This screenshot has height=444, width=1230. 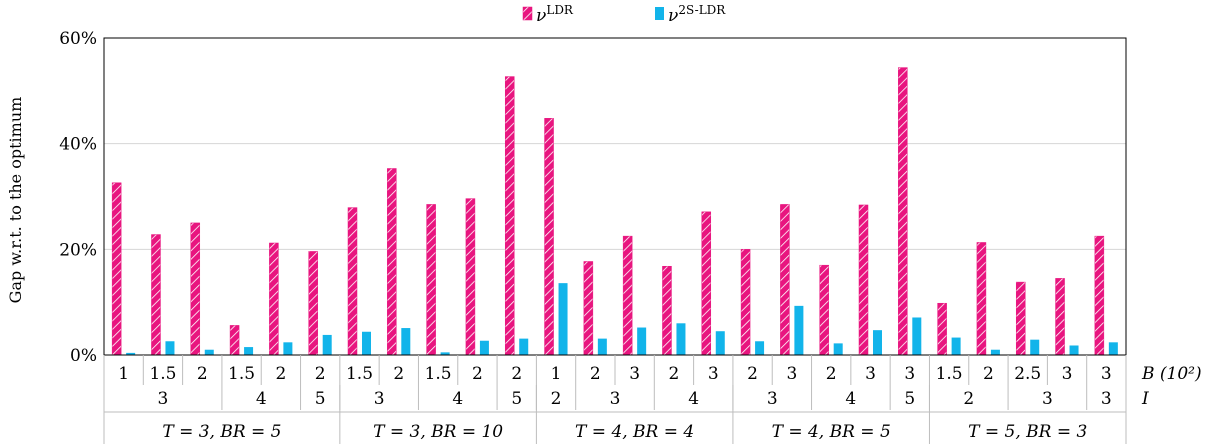 I want to click on b-tick-label: 1, so click(x=556, y=374).